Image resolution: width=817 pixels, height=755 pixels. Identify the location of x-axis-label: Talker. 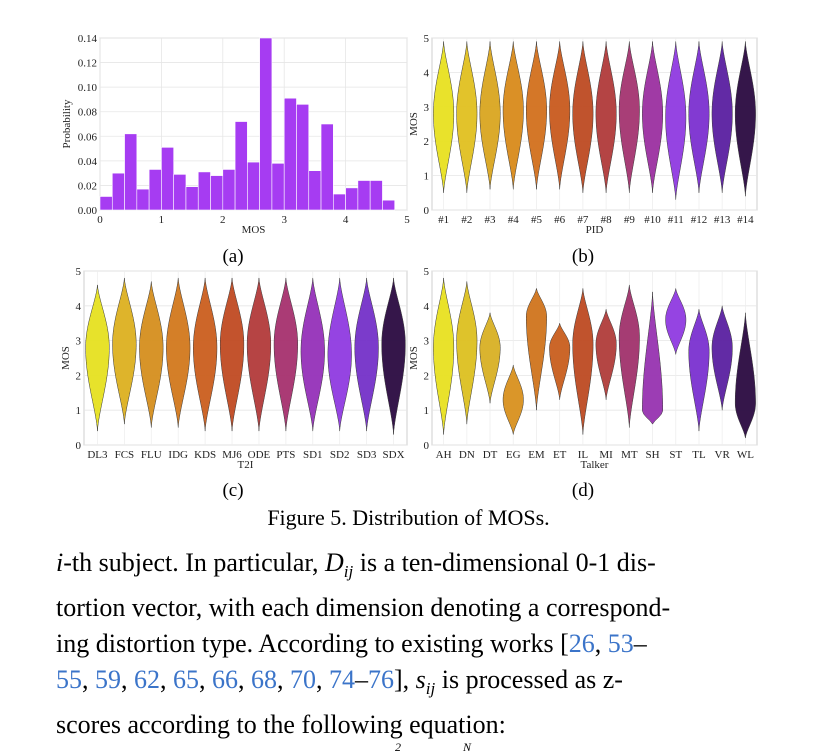
(595, 465).